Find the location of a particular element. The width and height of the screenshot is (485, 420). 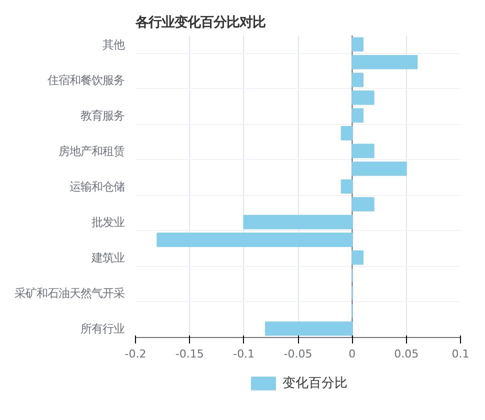

y-tick-label: 所有行业 is located at coordinates (102, 329).